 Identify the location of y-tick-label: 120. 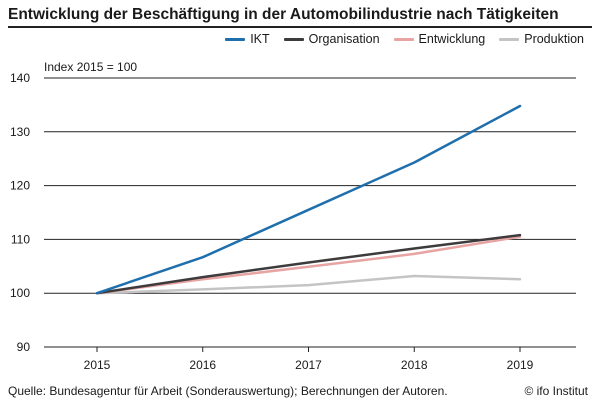
(20, 186).